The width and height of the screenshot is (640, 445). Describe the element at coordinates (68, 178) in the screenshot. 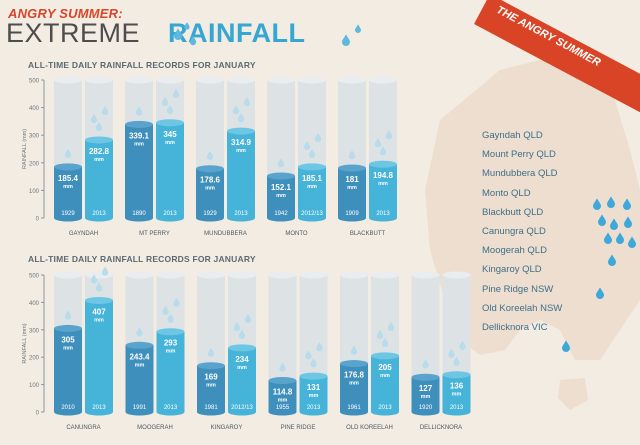

I see `value-label: 185.4` at that location.